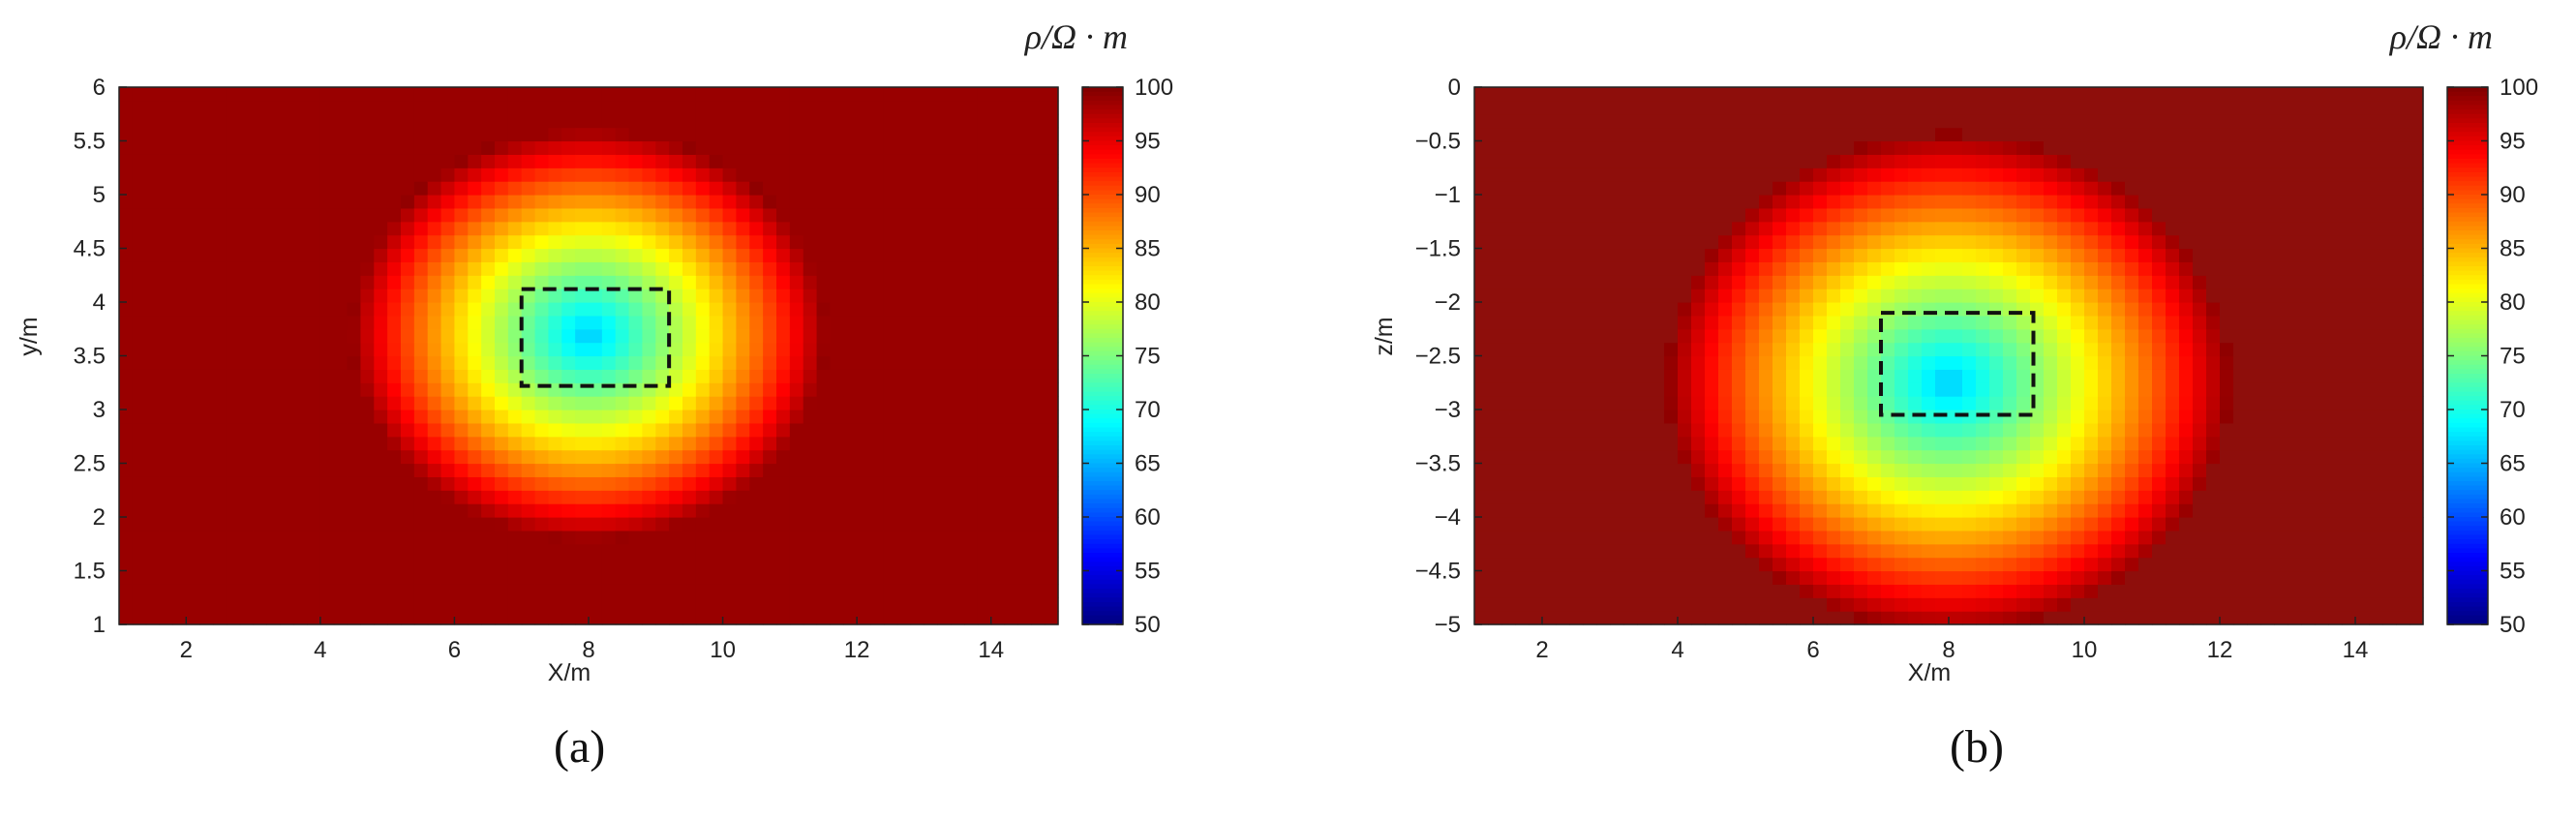  I want to click on colorbar-segment, so click(1102, 251).